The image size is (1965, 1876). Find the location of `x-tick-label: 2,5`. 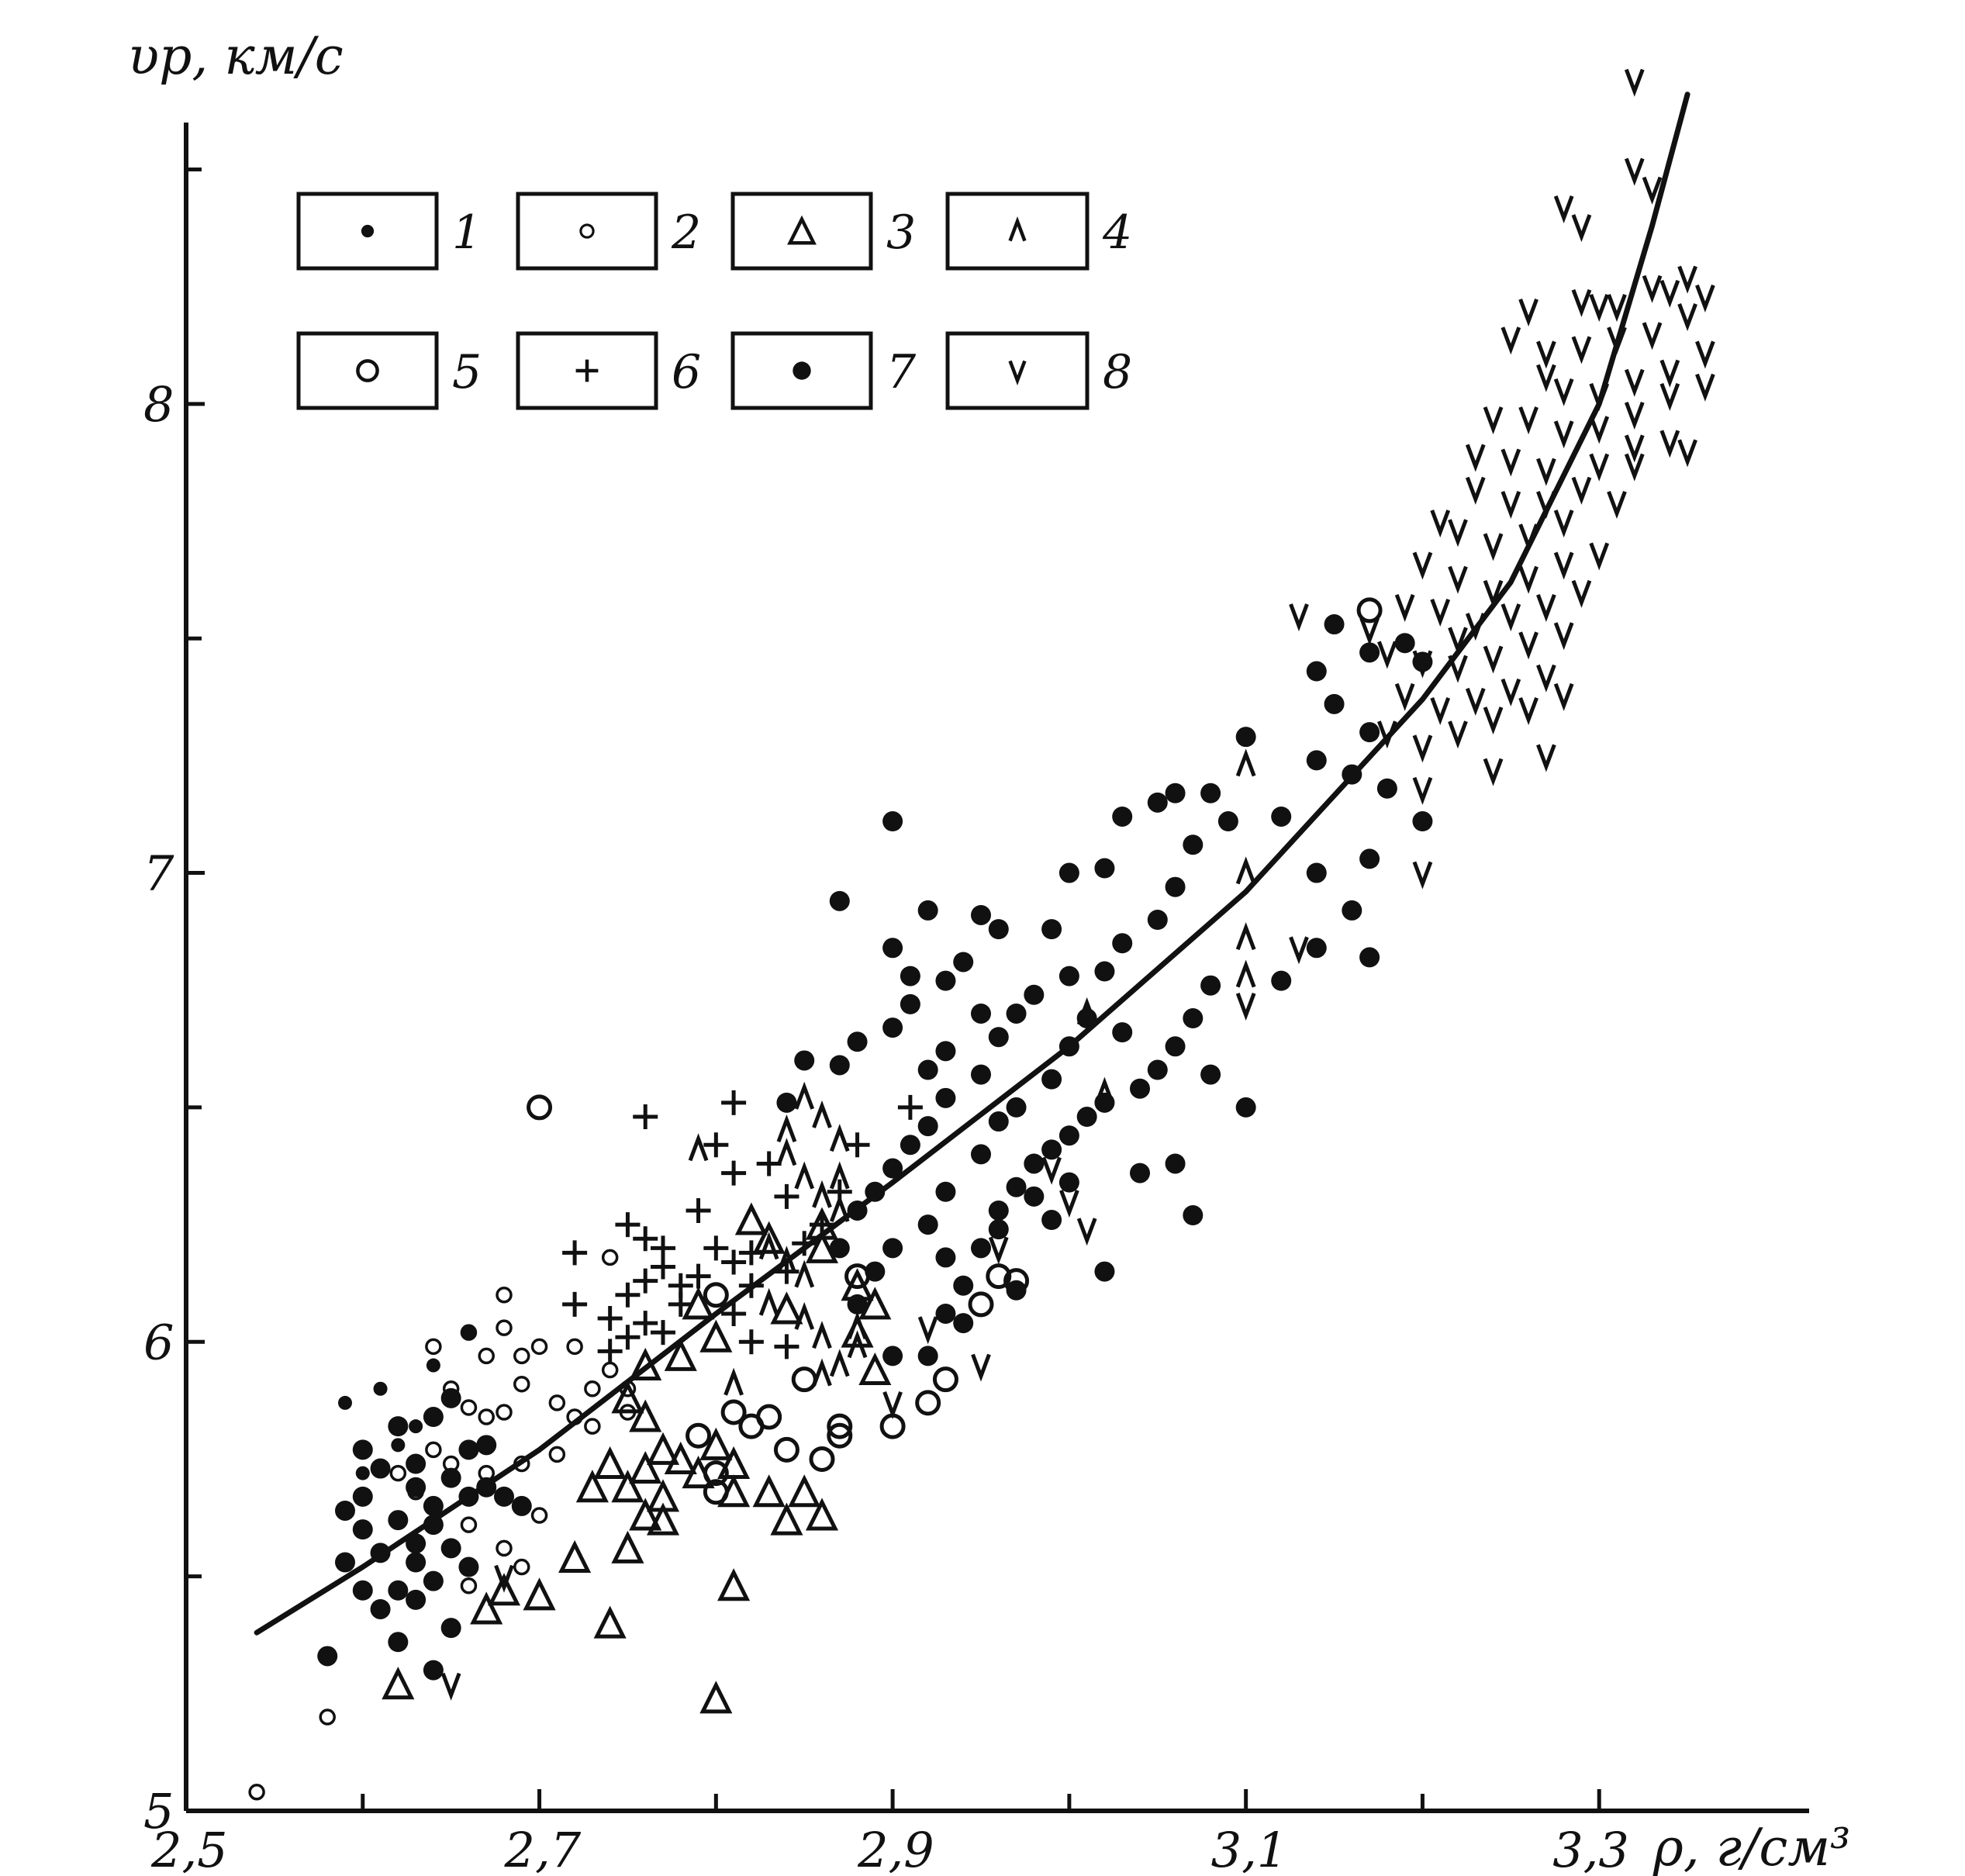

x-tick-label: 2,5 is located at coordinates (189, 1849).